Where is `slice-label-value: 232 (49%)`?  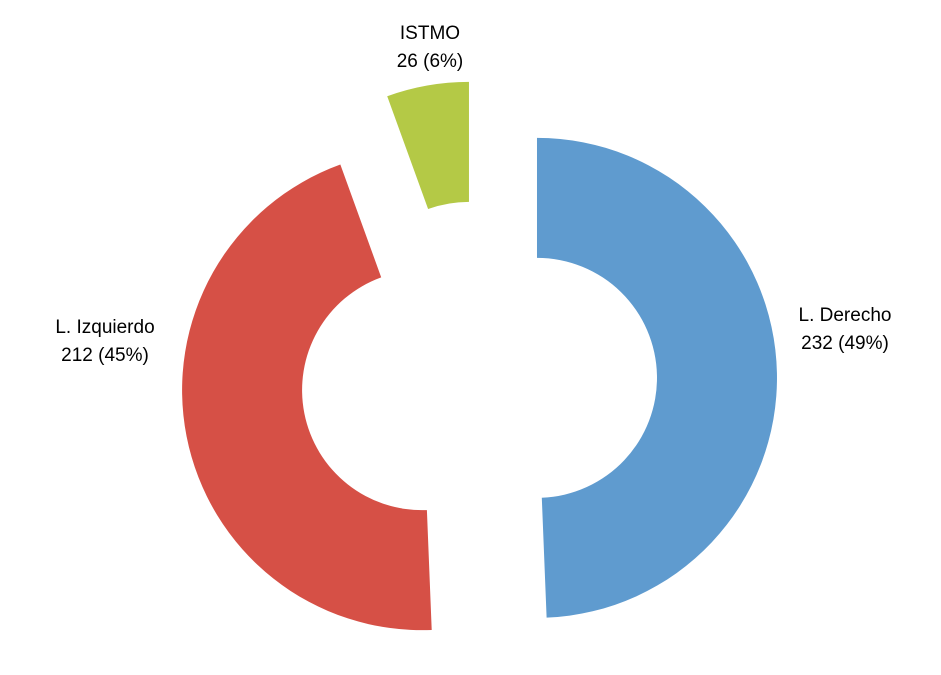
slice-label-value: 232 (49%) is located at coordinates (845, 343).